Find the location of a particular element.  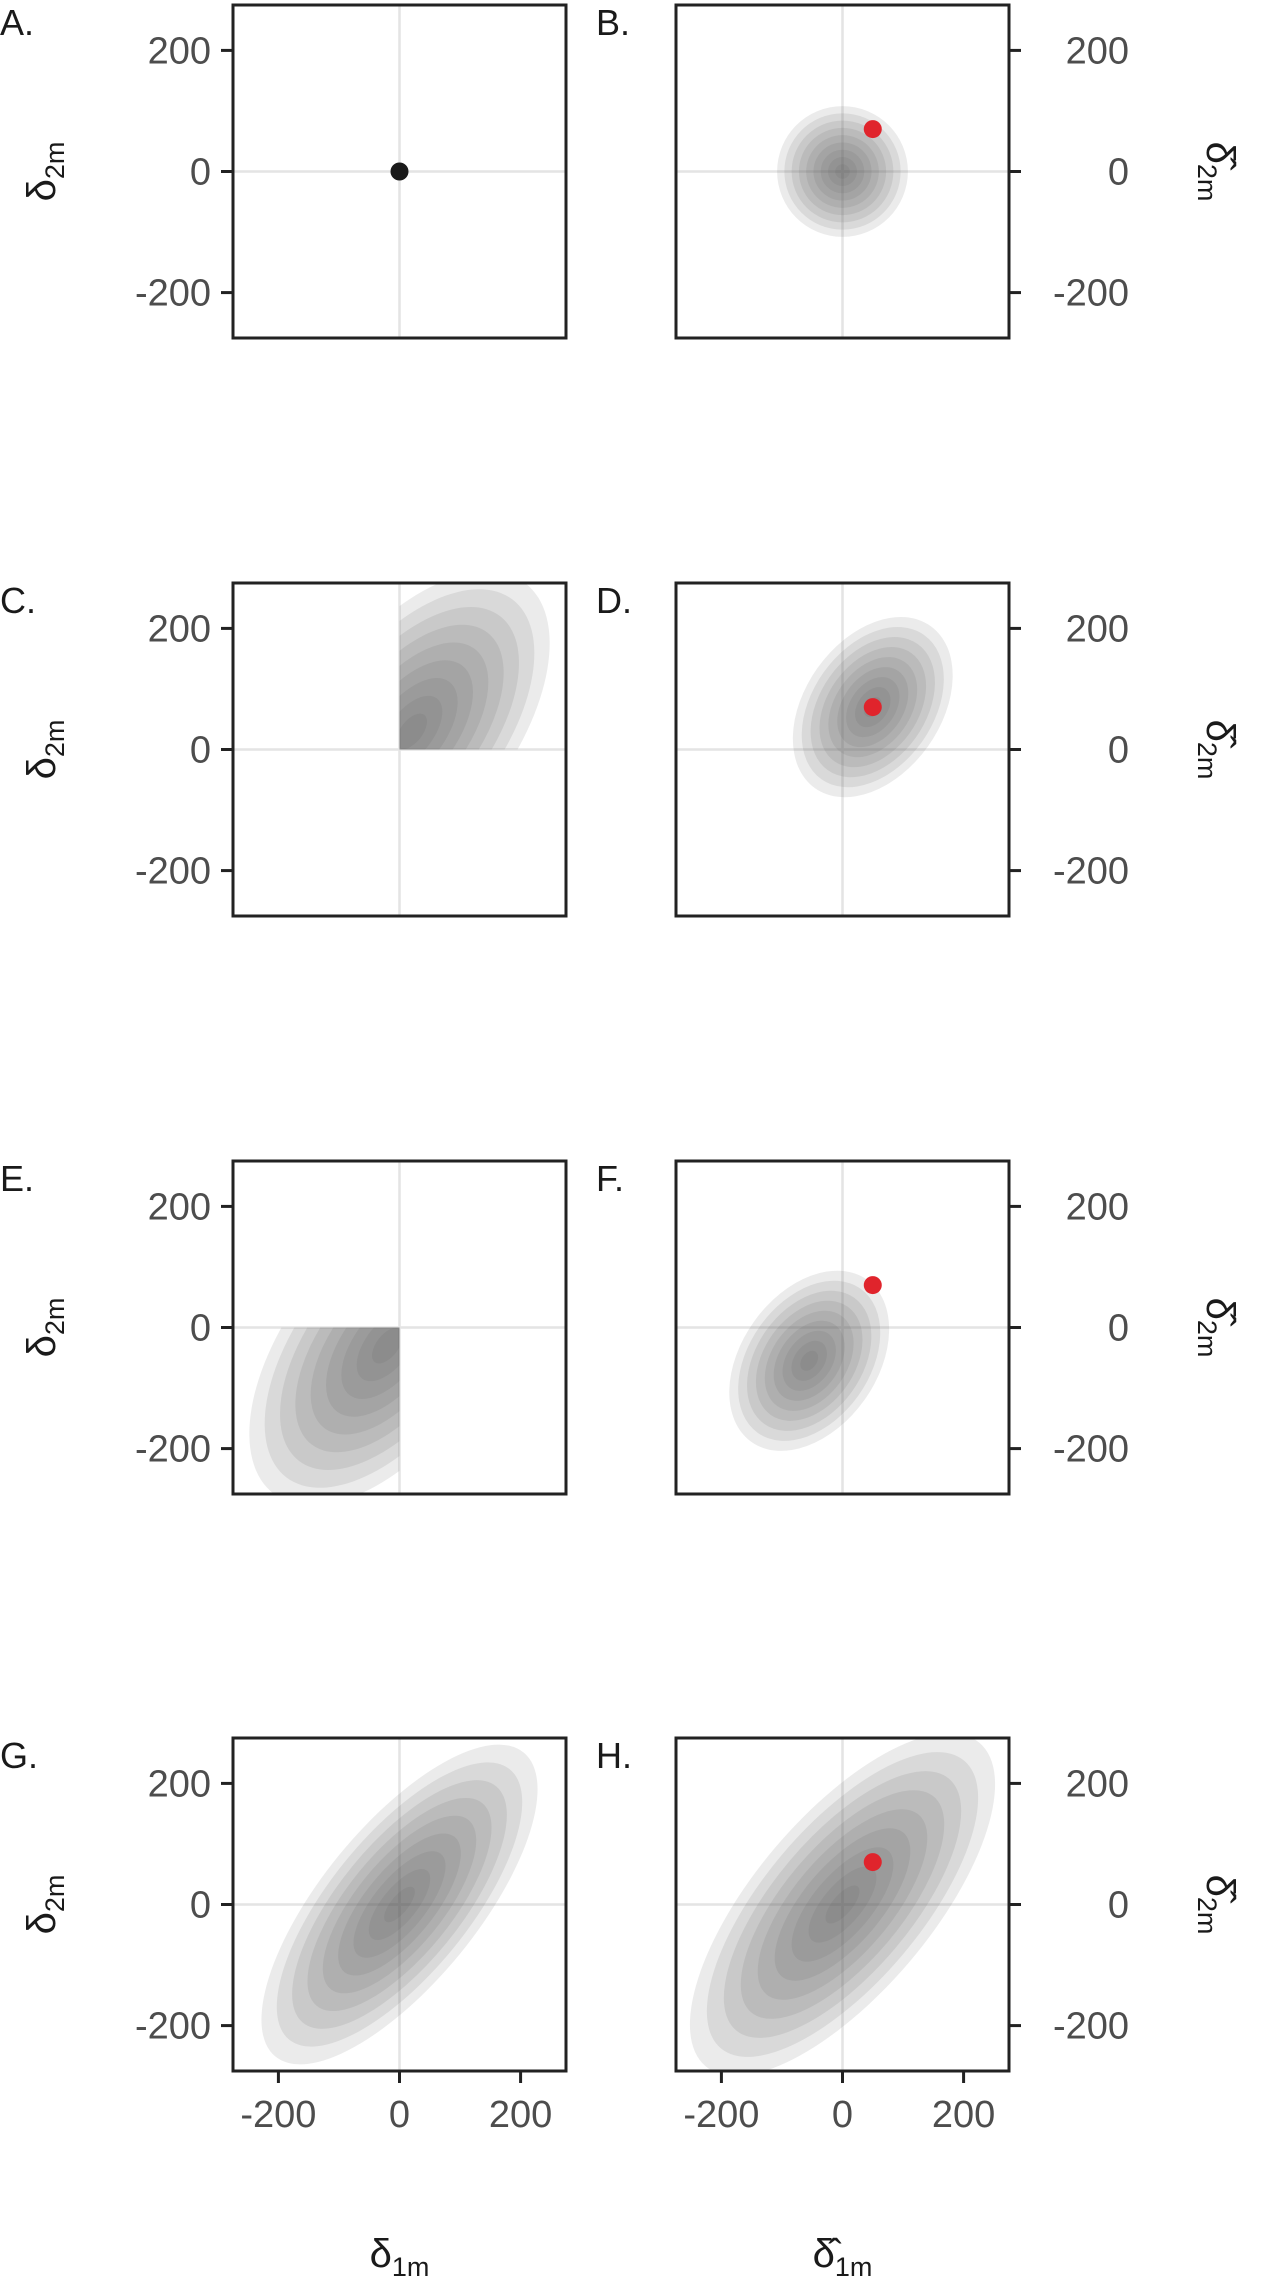

panel-label: A. is located at coordinates (17, 22).